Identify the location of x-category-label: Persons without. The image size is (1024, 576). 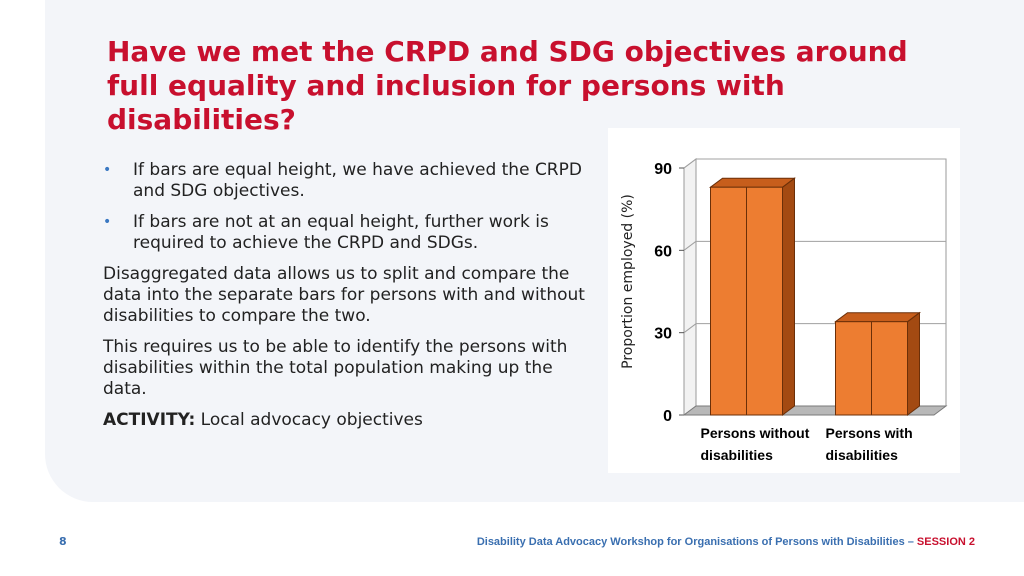
(755, 433).